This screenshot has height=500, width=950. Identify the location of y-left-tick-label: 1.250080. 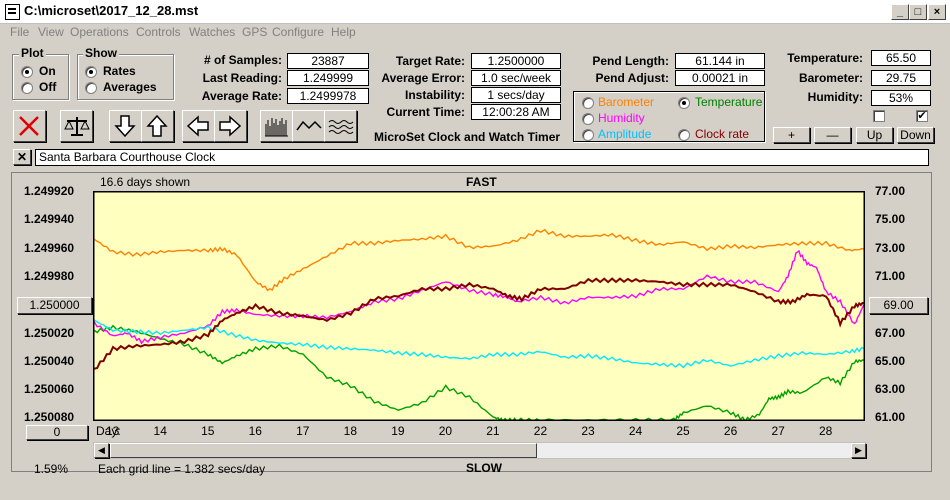
(49, 417).